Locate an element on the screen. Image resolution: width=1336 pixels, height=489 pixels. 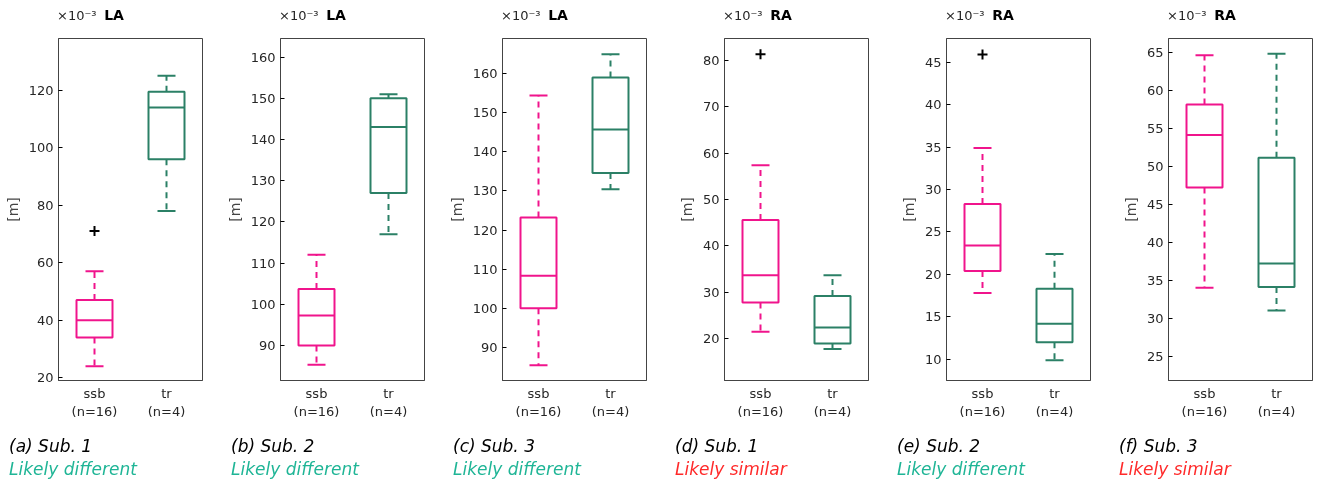
y-tick-label: 15 is located at coordinates (933, 317).